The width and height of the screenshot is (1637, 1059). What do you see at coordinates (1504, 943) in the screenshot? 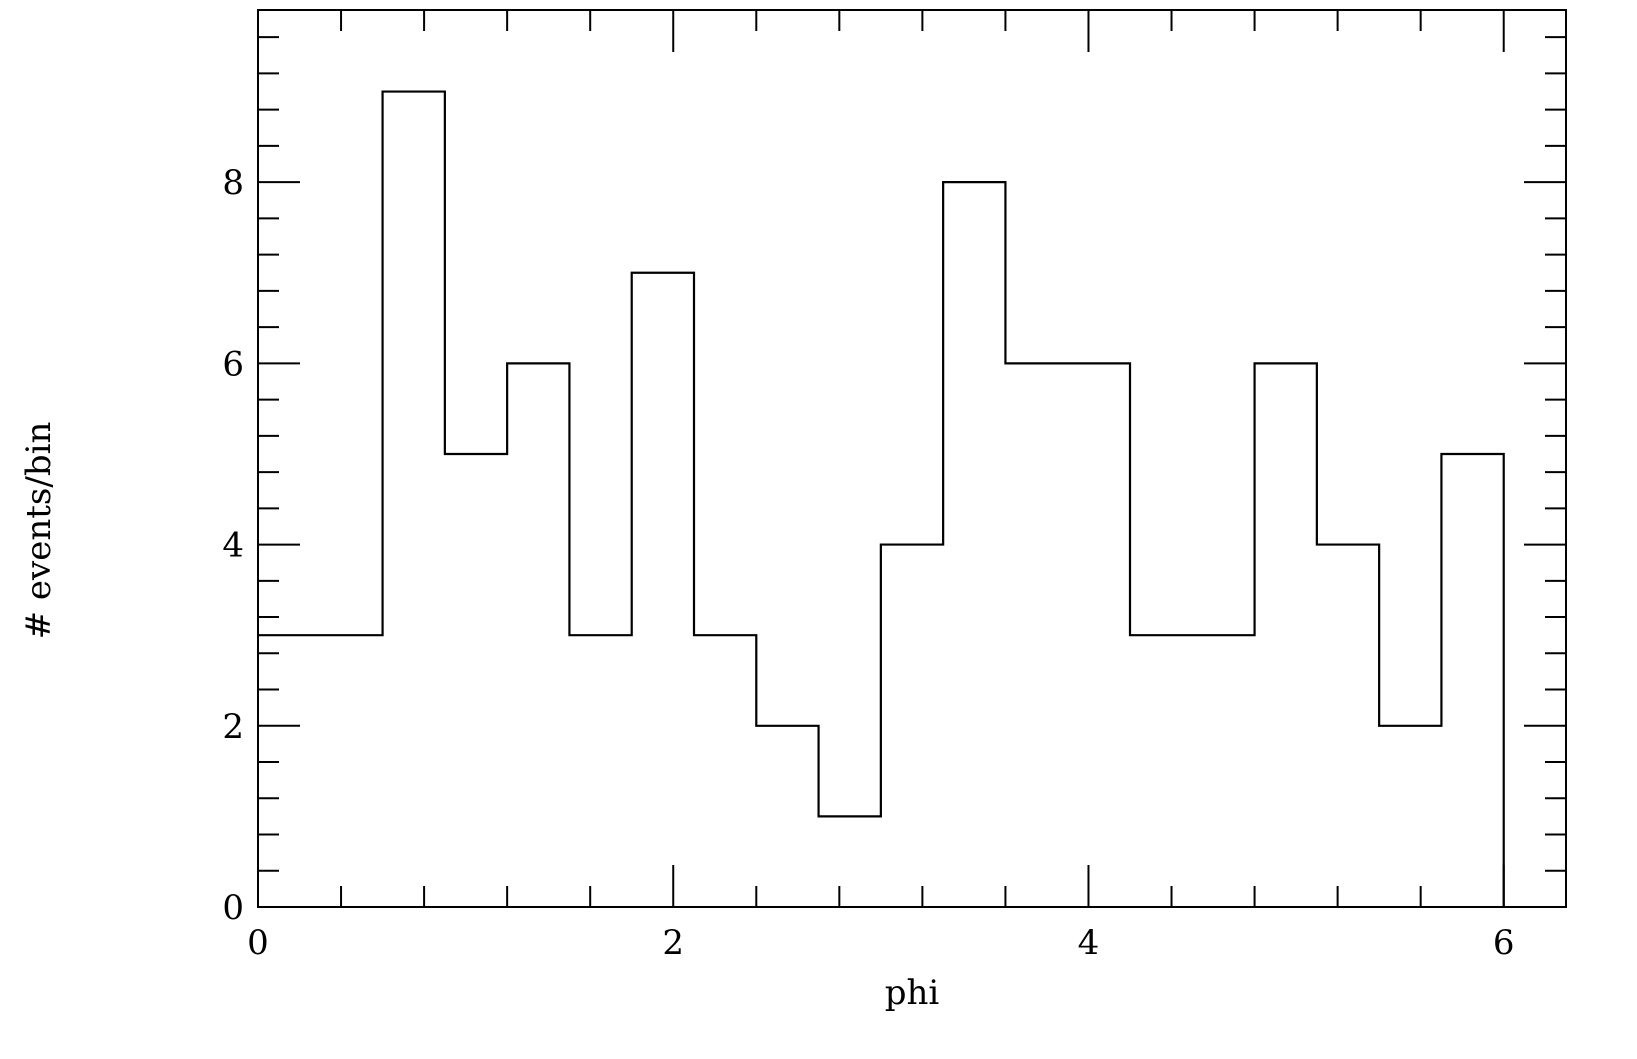
I see `x-tick-label: 6` at bounding box center [1504, 943].